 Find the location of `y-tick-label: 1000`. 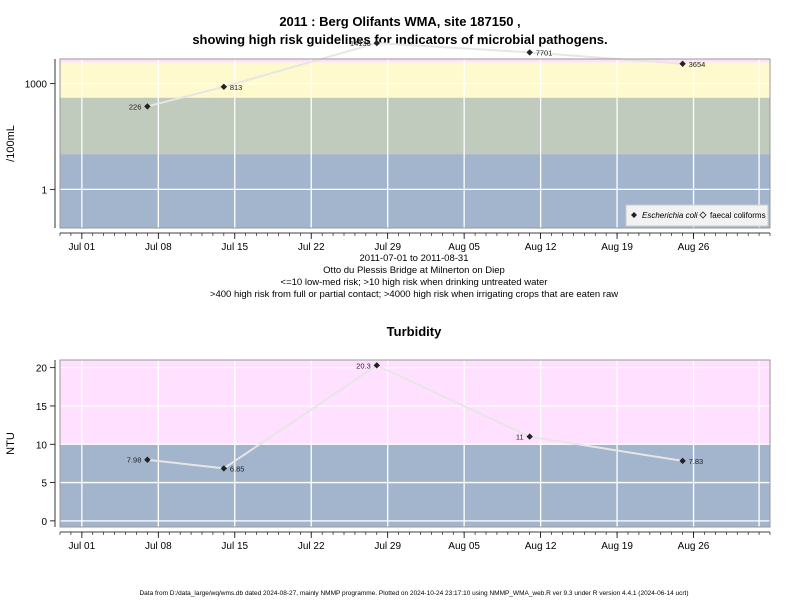

y-tick-label: 1000 is located at coordinates (36, 85).